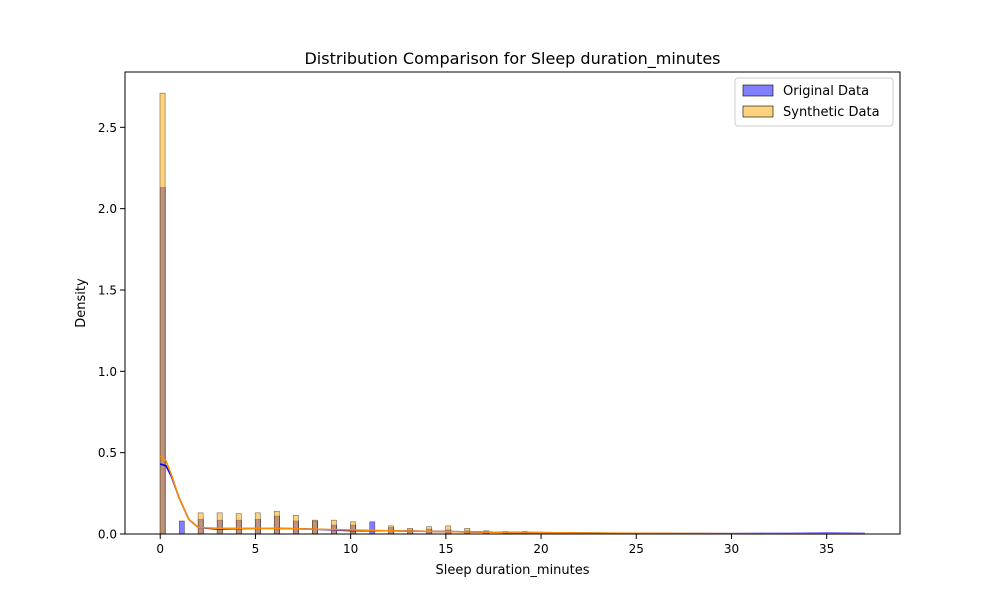 The width and height of the screenshot is (1000, 600). Describe the element at coordinates (160, 549) in the screenshot. I see `x-tick-label: 0` at that location.